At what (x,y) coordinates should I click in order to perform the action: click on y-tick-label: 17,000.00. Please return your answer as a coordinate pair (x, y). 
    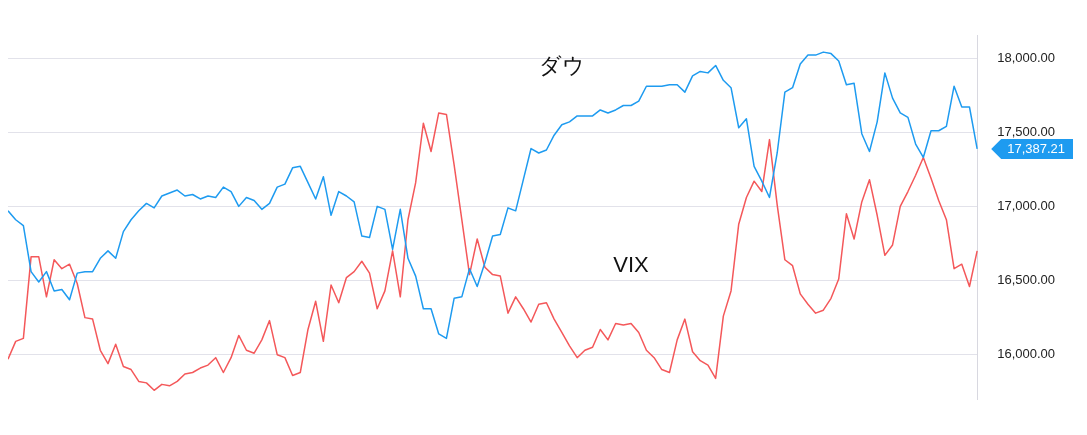
    Looking at the image, I should click on (1026, 205).